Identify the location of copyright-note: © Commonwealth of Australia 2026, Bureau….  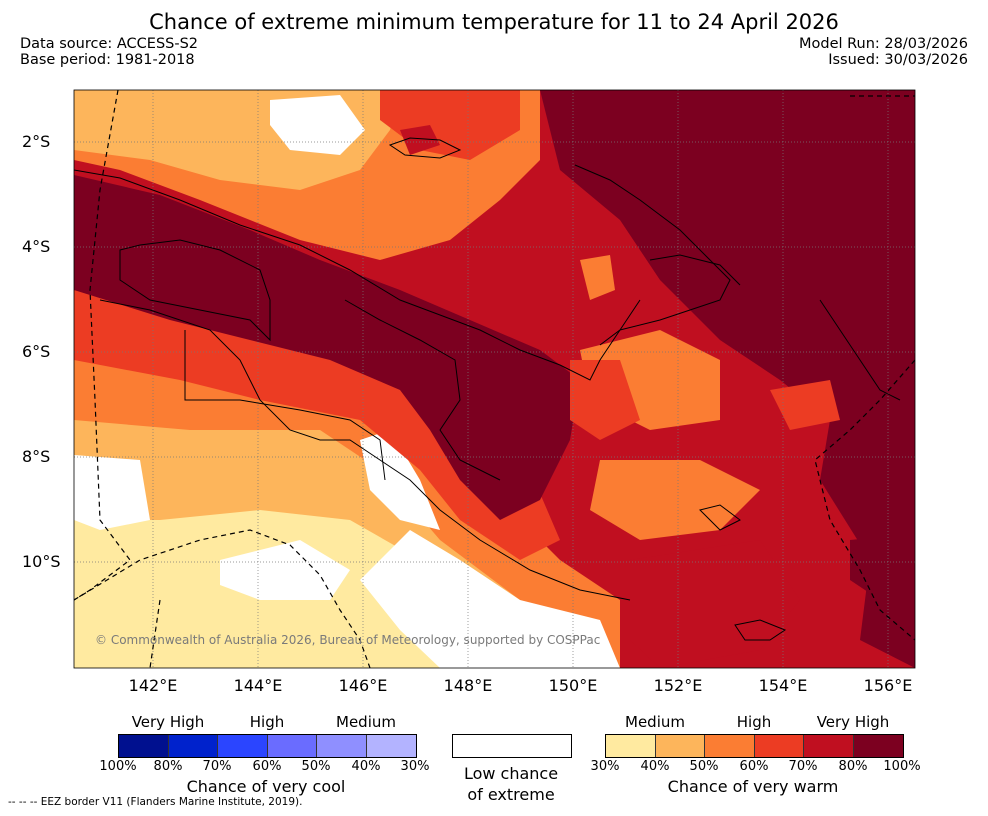
(348, 640).